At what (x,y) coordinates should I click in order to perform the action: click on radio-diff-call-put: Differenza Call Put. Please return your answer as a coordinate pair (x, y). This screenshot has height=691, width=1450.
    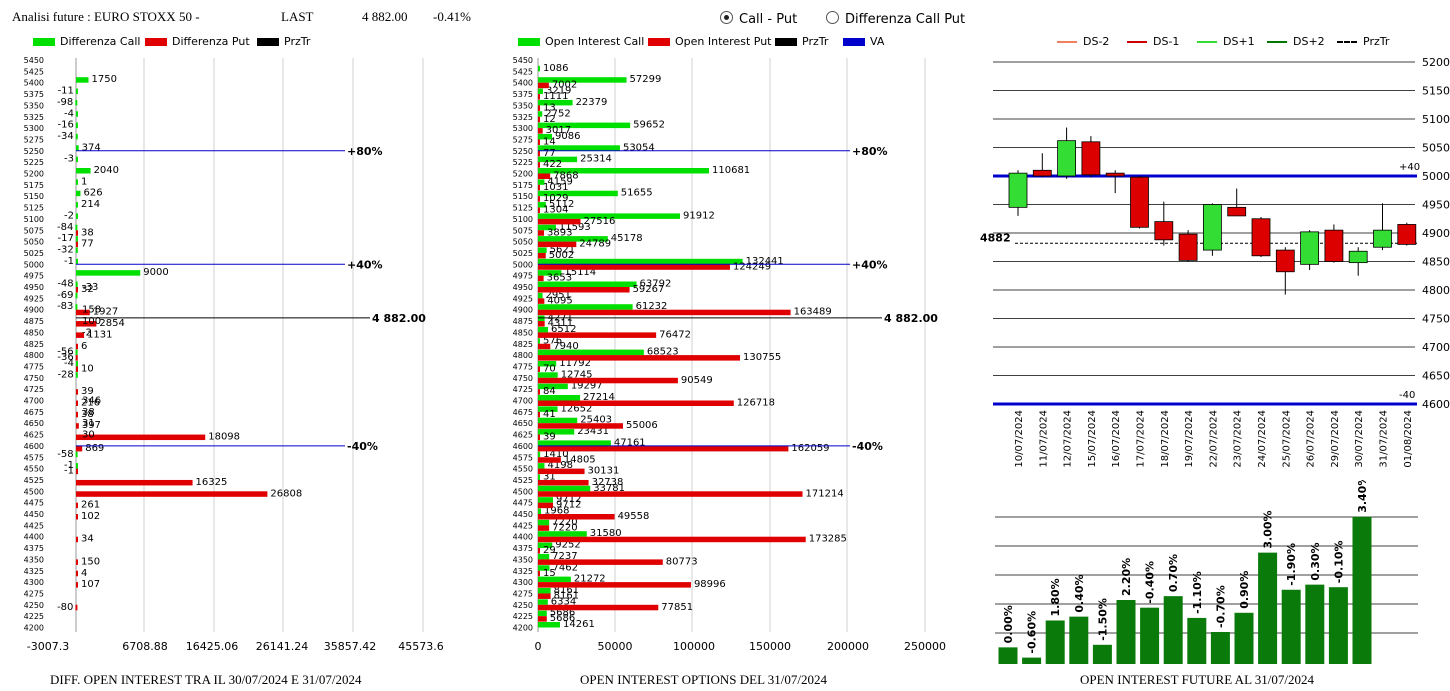
    Looking at the image, I should click on (895, 19).